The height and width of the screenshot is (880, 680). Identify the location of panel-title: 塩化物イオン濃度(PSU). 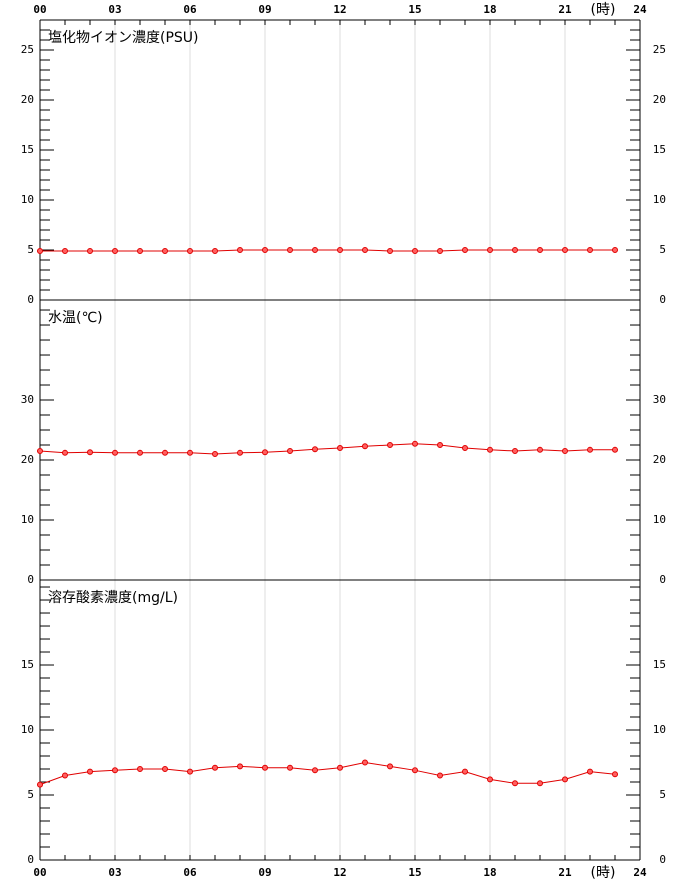
(123, 38).